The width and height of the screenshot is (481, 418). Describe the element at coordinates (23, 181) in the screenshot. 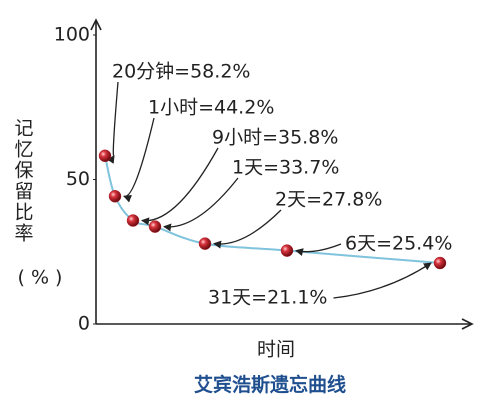

I see `y-axis-label: 记忆保留比率` at that location.